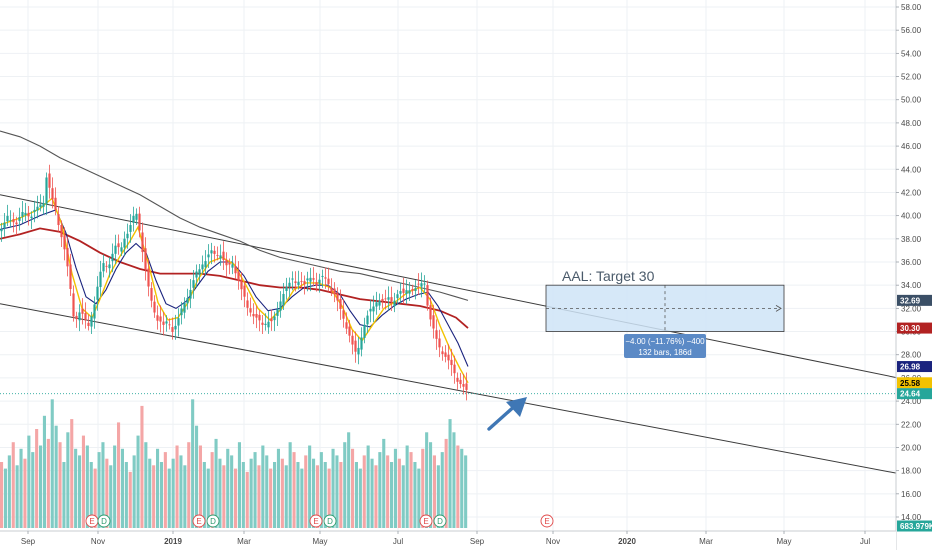 This screenshot has height=550, width=932. What do you see at coordinates (910, 383) in the screenshot?
I see `price-tag-label: 25.58` at bounding box center [910, 383].